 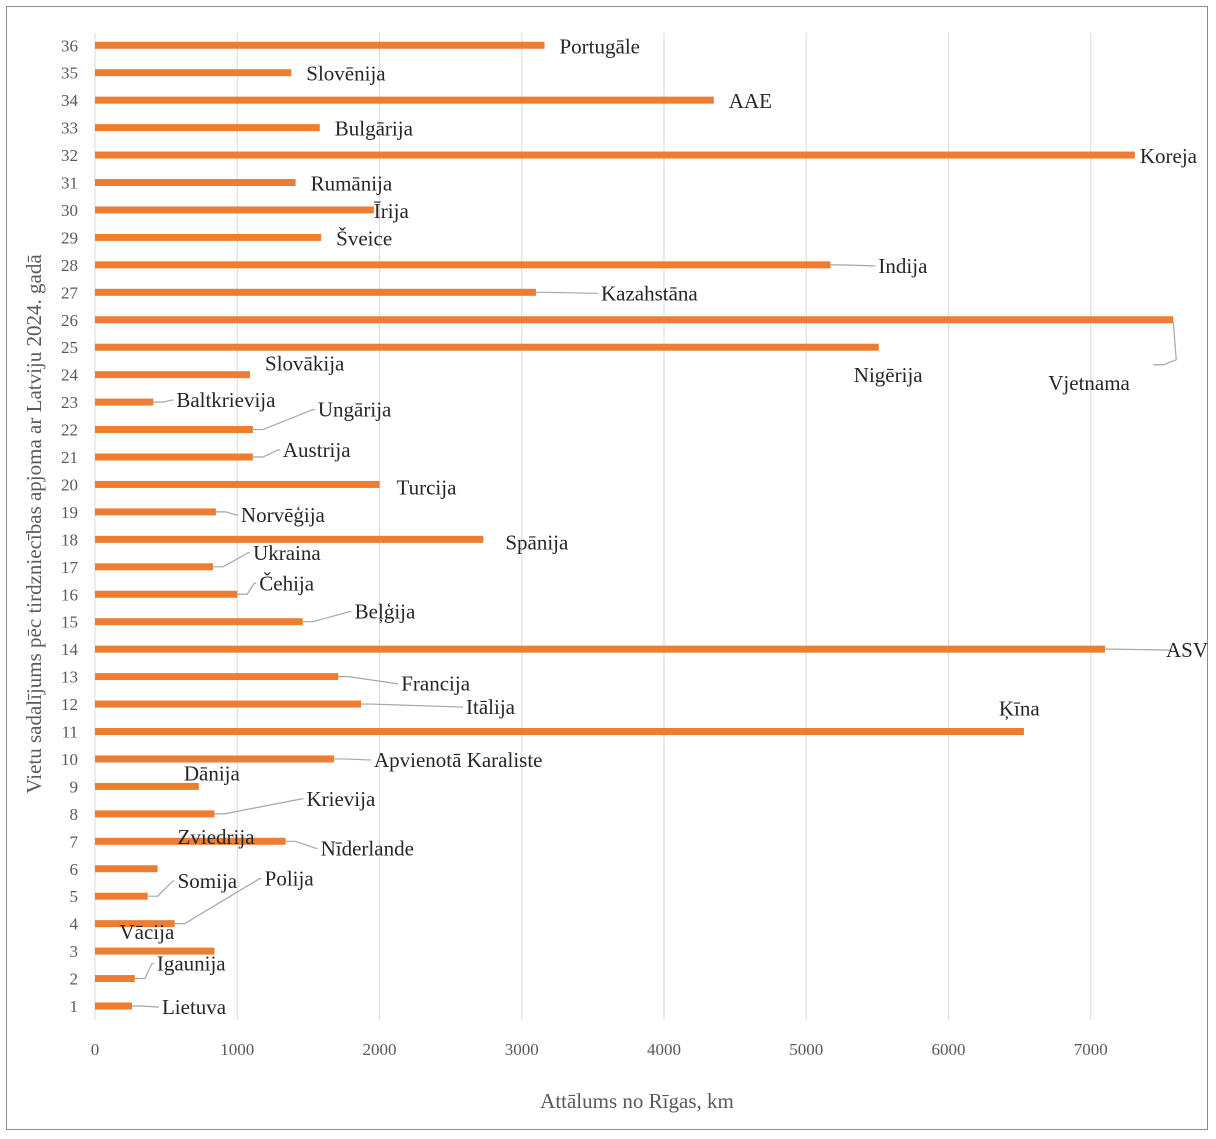 I want to click on y-tick-label: 27, so click(x=70, y=292).